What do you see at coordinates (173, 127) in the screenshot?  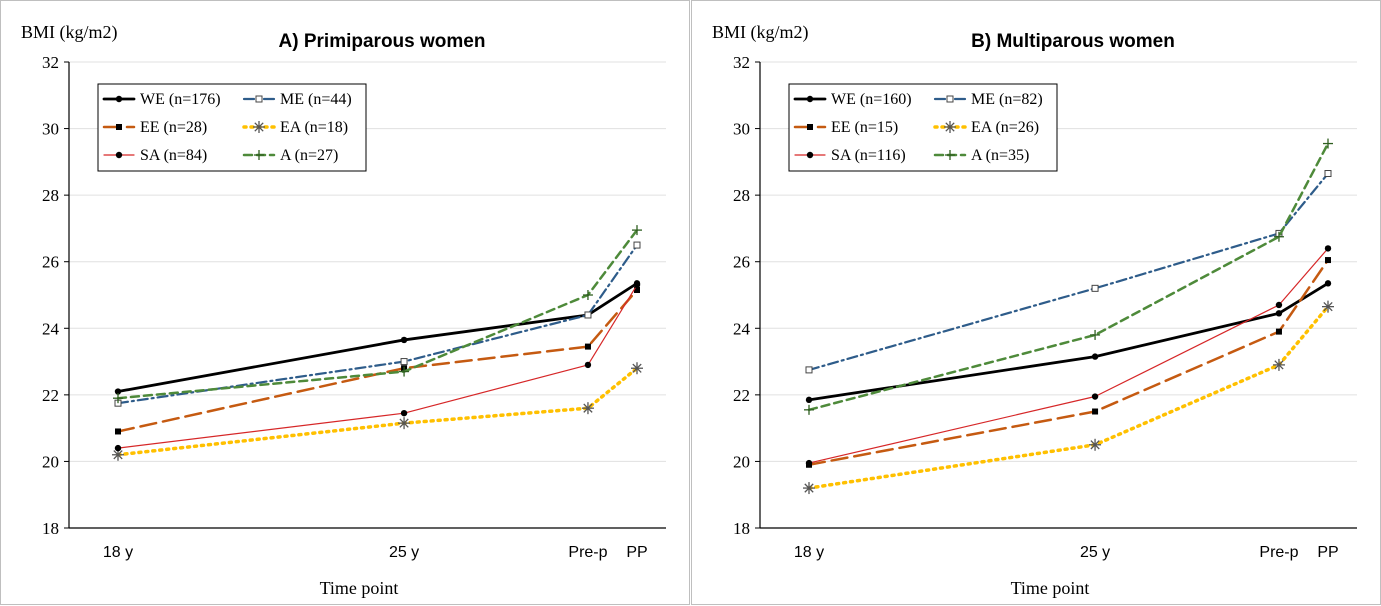 I see `legend-label: EE (n=28)` at bounding box center [173, 127].